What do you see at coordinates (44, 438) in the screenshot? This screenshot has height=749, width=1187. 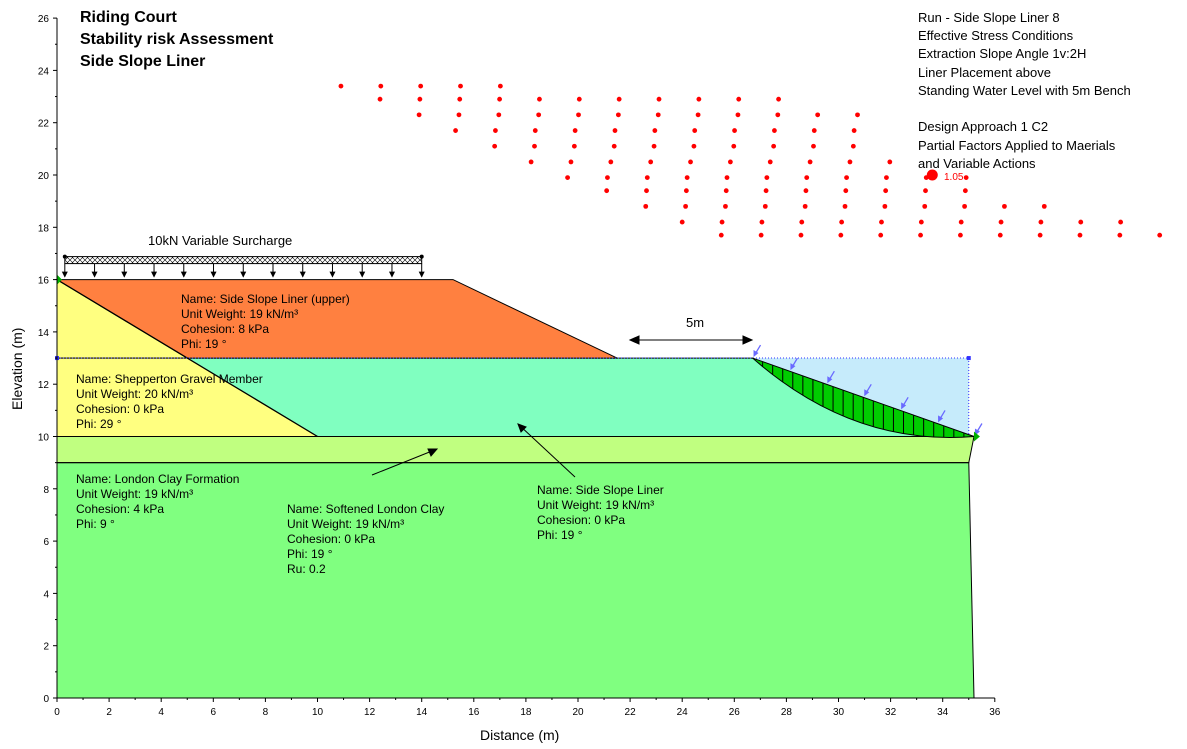 I see `y-tick-label: 10` at bounding box center [44, 438].